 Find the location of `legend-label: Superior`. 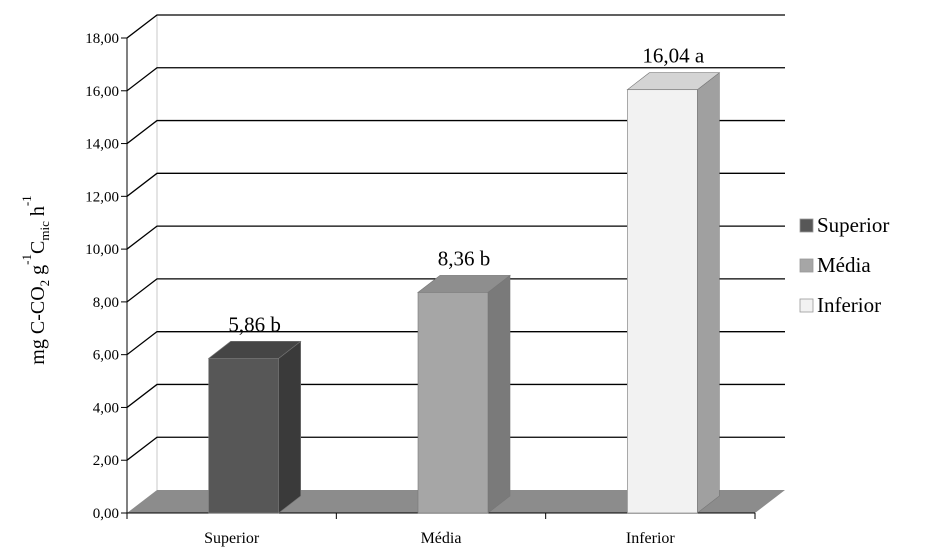

legend-label: Superior is located at coordinates (853, 225).